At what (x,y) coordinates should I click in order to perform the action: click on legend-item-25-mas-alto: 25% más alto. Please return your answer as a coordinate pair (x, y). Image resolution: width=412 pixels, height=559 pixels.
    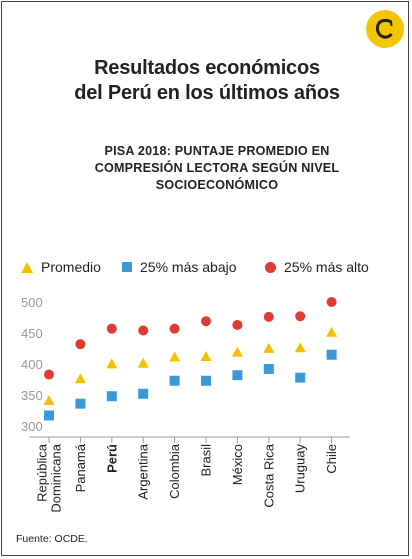
    Looking at the image, I should click on (317, 267).